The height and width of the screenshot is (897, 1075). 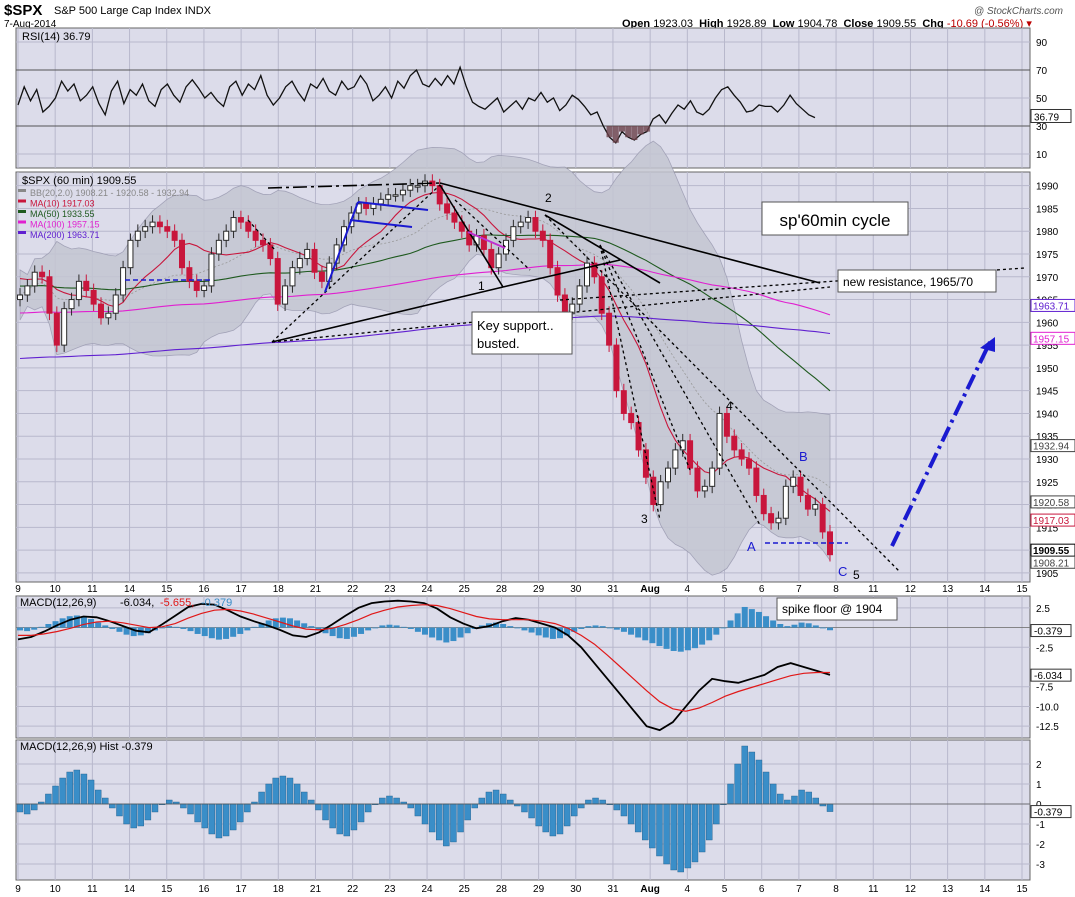 What do you see at coordinates (908, 282) in the screenshot?
I see `resistance-label: new resistance, 1965/70` at bounding box center [908, 282].